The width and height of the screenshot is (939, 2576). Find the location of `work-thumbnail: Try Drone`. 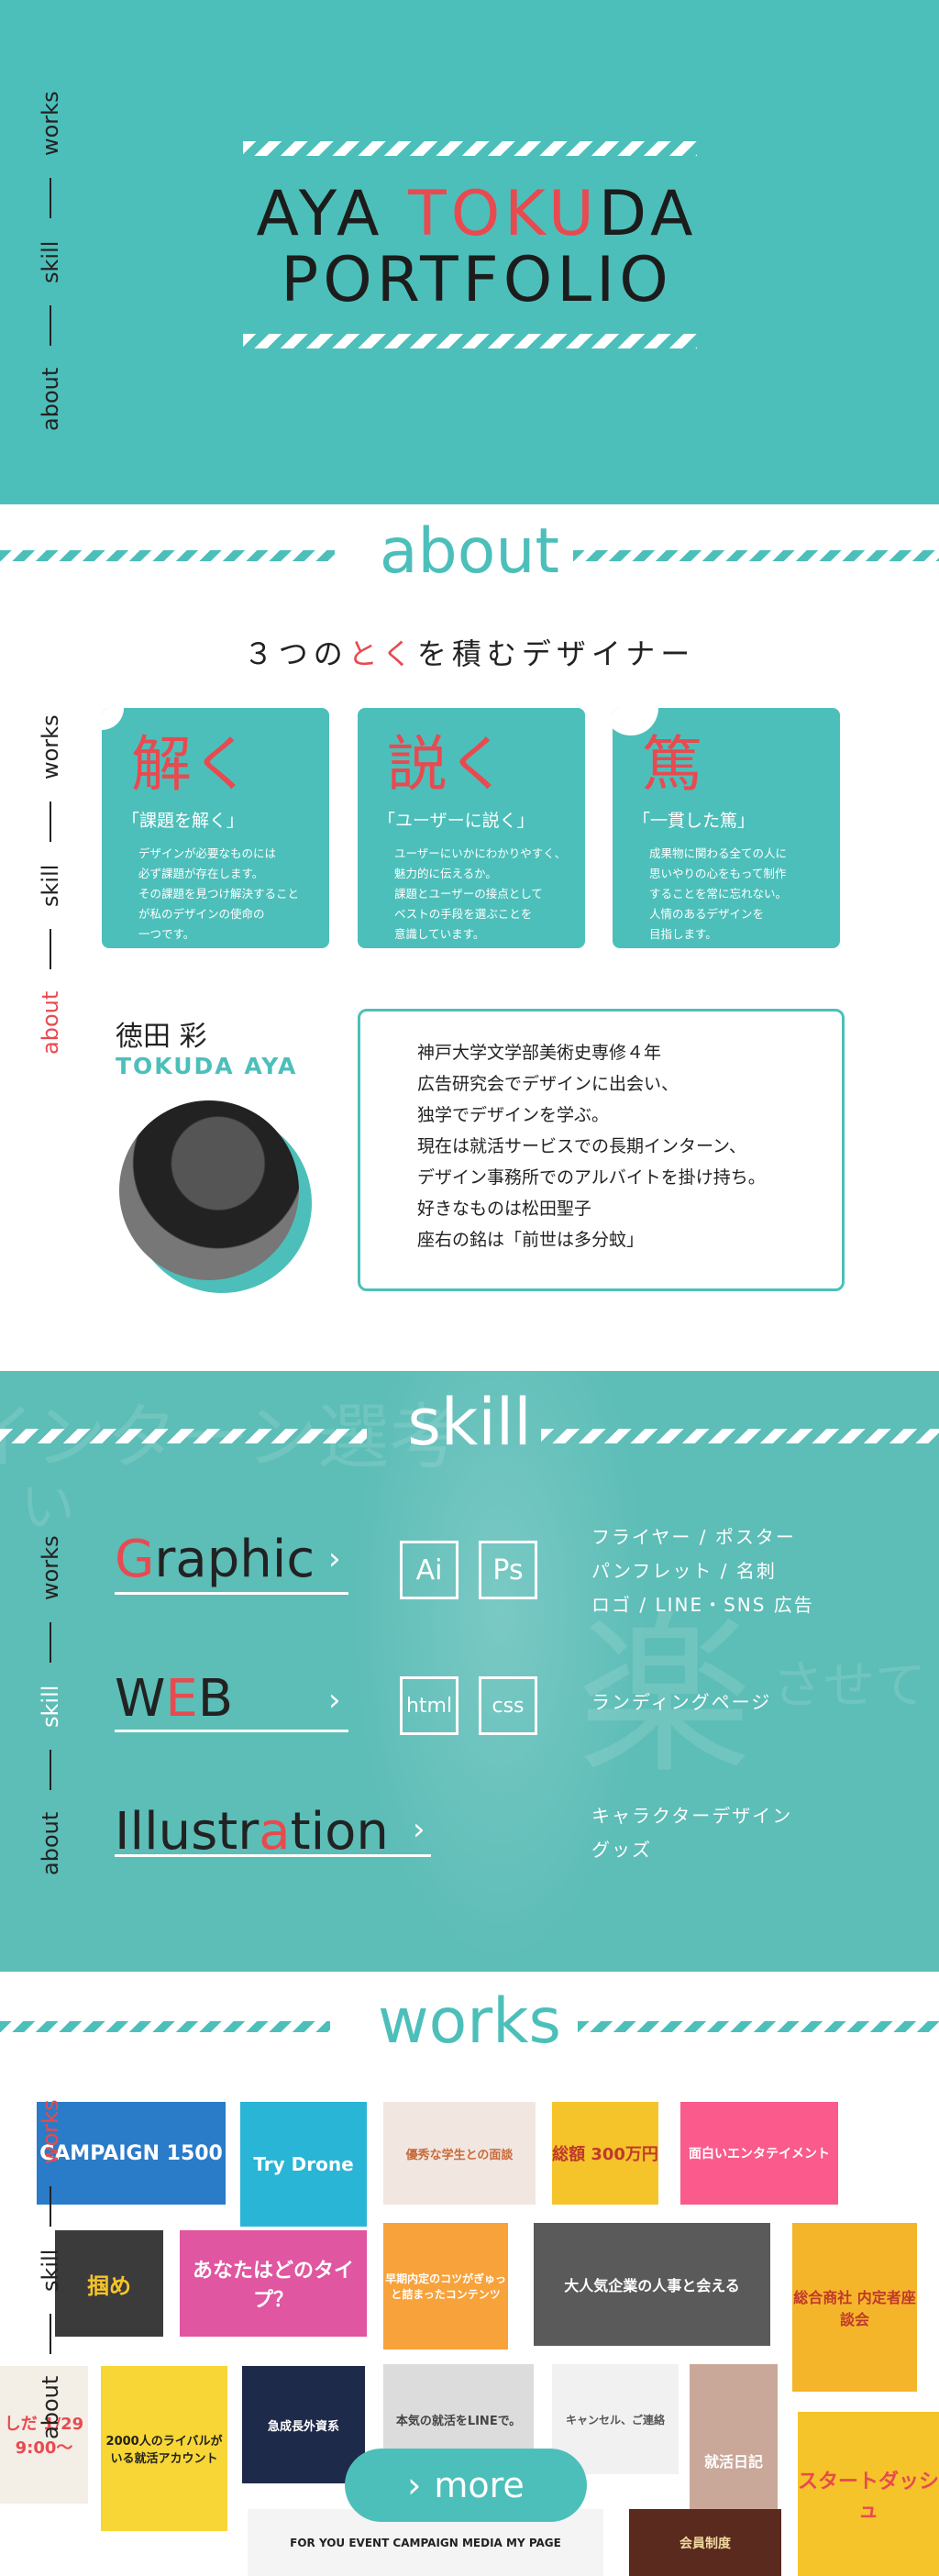

work-thumbnail: Try Drone is located at coordinates (304, 2164).